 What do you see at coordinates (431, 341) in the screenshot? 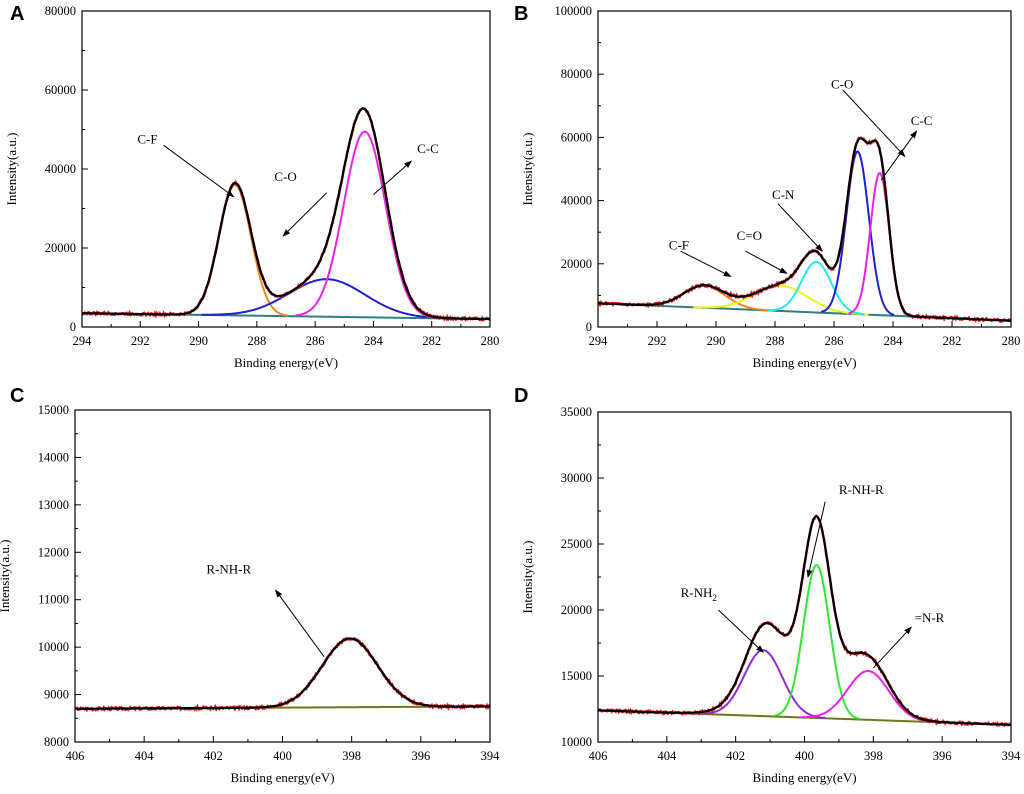
I see `x-tick-label: 282` at bounding box center [431, 341].